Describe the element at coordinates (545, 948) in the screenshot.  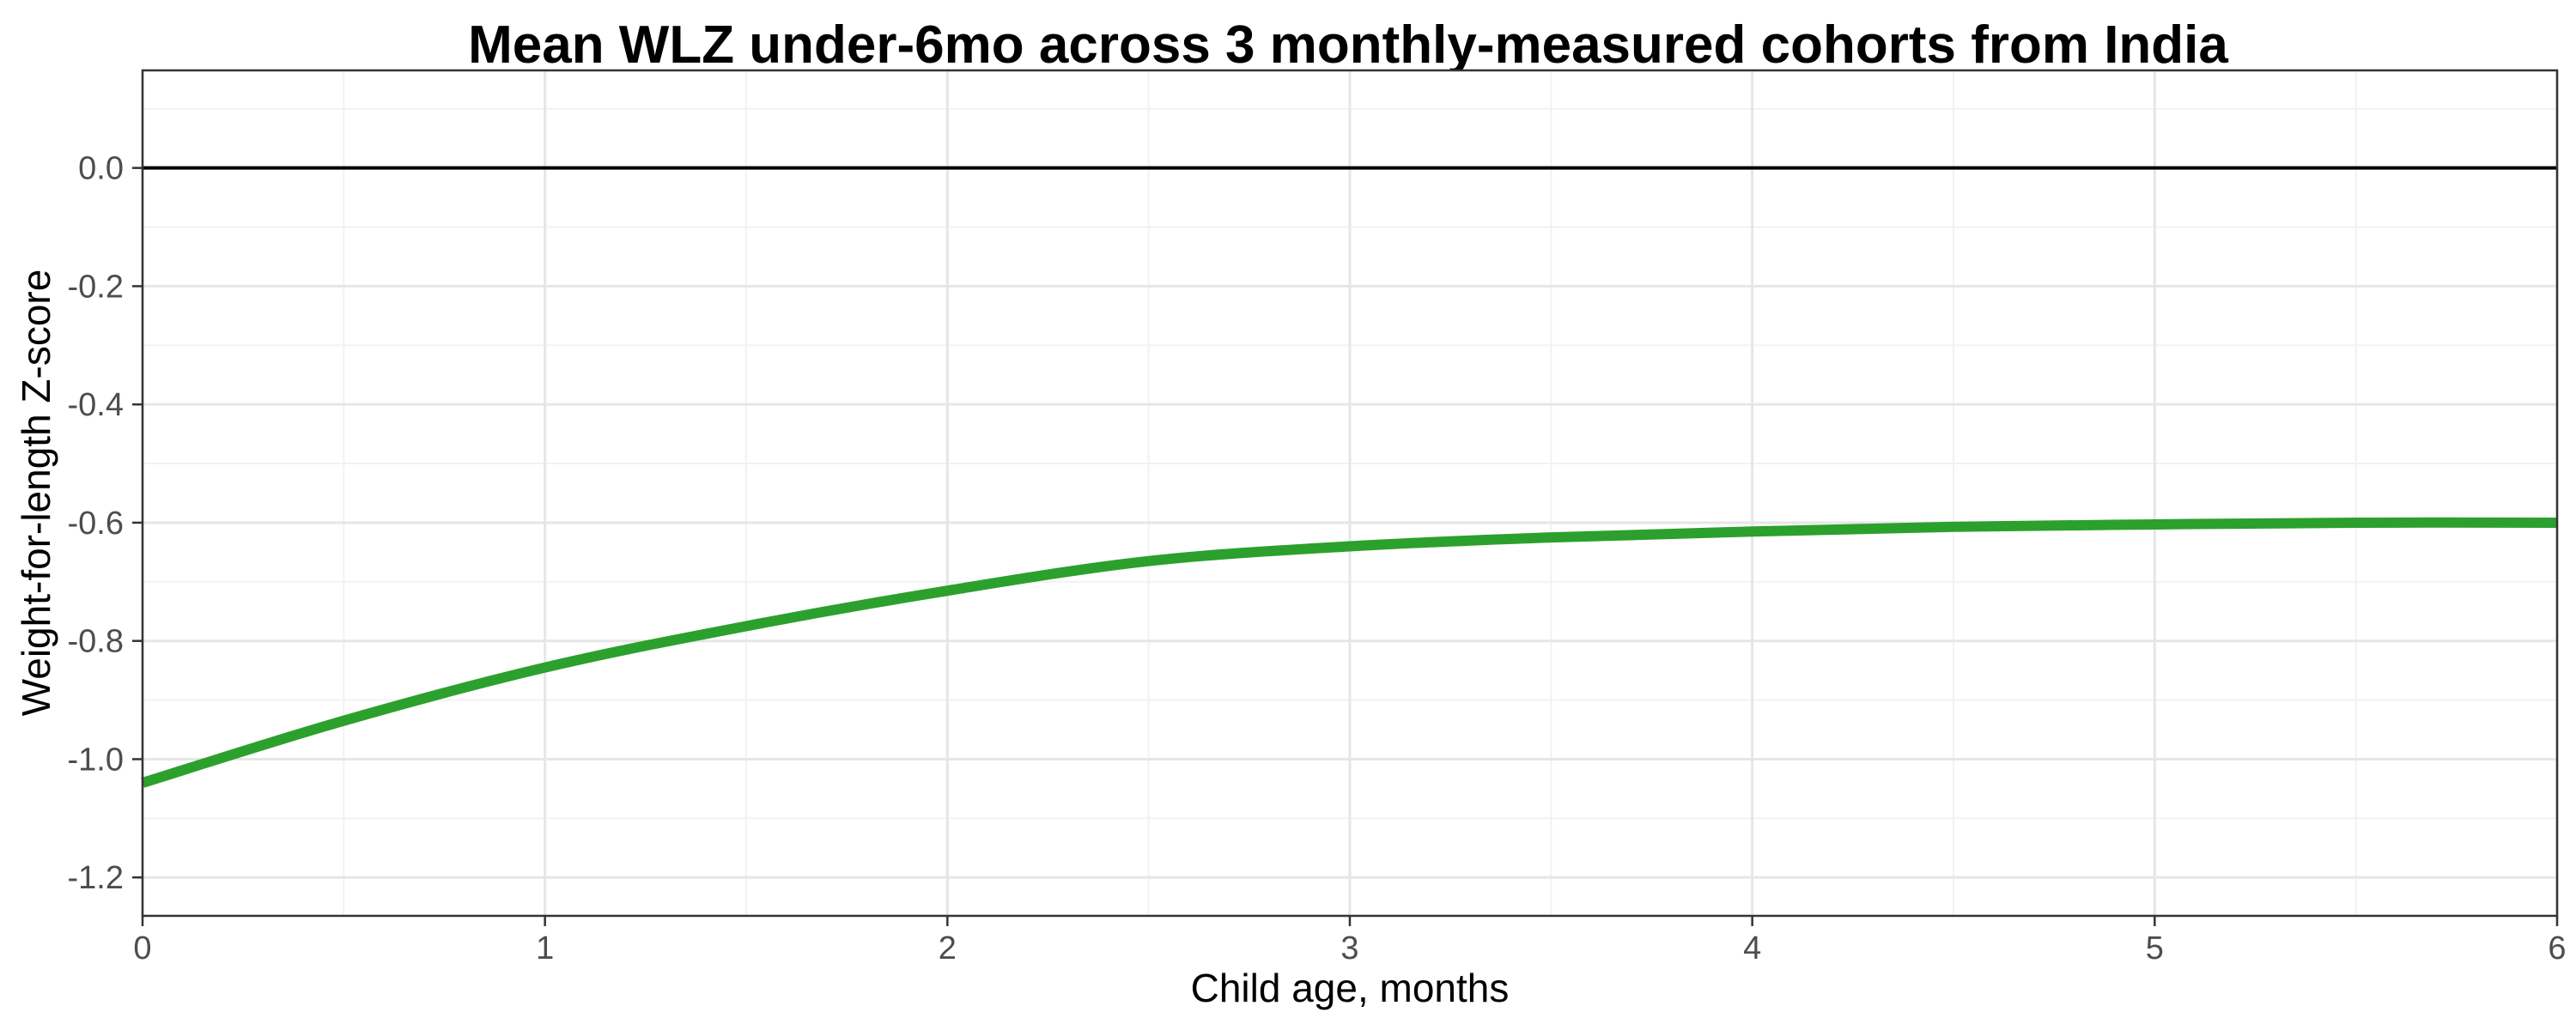
I see `x-tick-label: 1` at that location.